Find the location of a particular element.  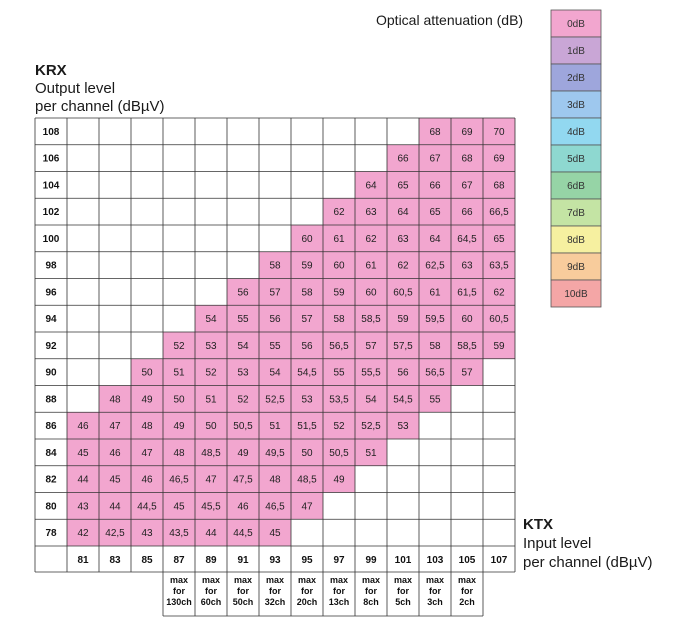

x-tick-label: 85 is located at coordinates (147, 560).